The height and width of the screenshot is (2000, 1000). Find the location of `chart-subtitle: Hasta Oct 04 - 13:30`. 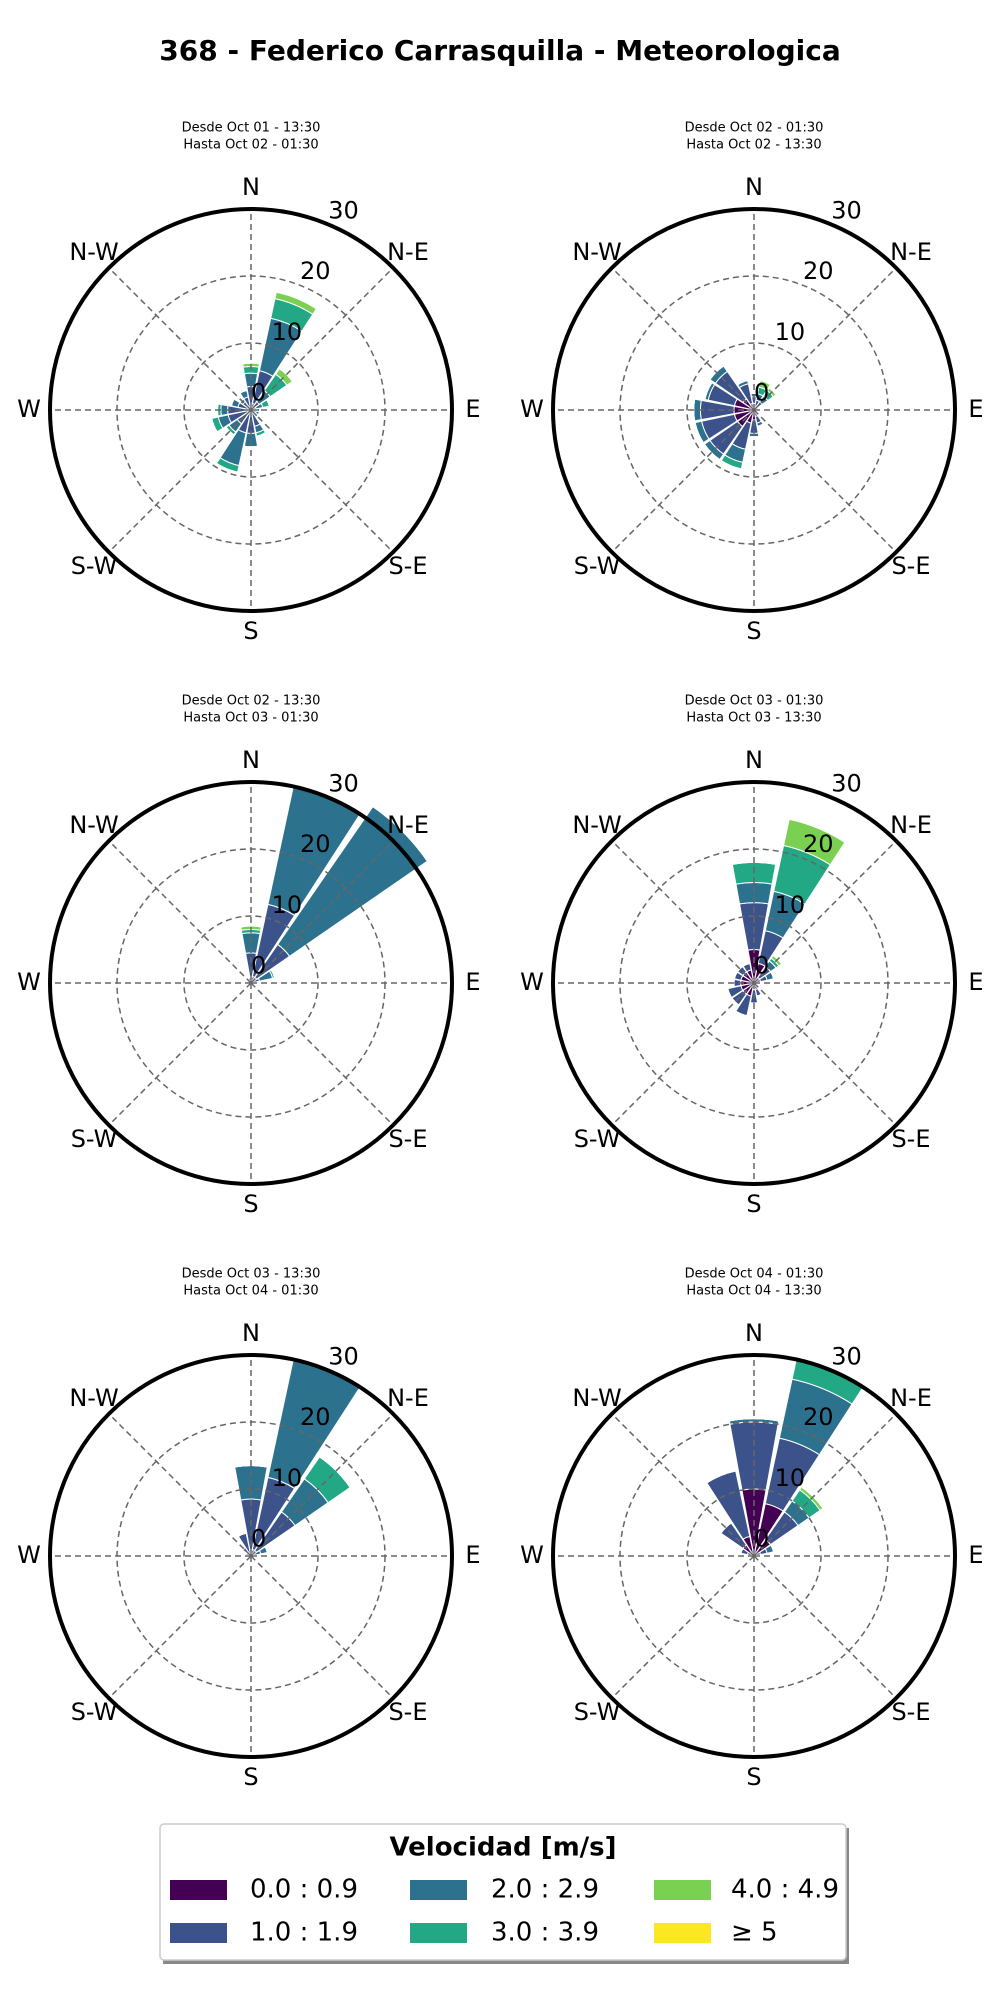

chart-subtitle: Hasta Oct 04 - 13:30 is located at coordinates (753, 1291).